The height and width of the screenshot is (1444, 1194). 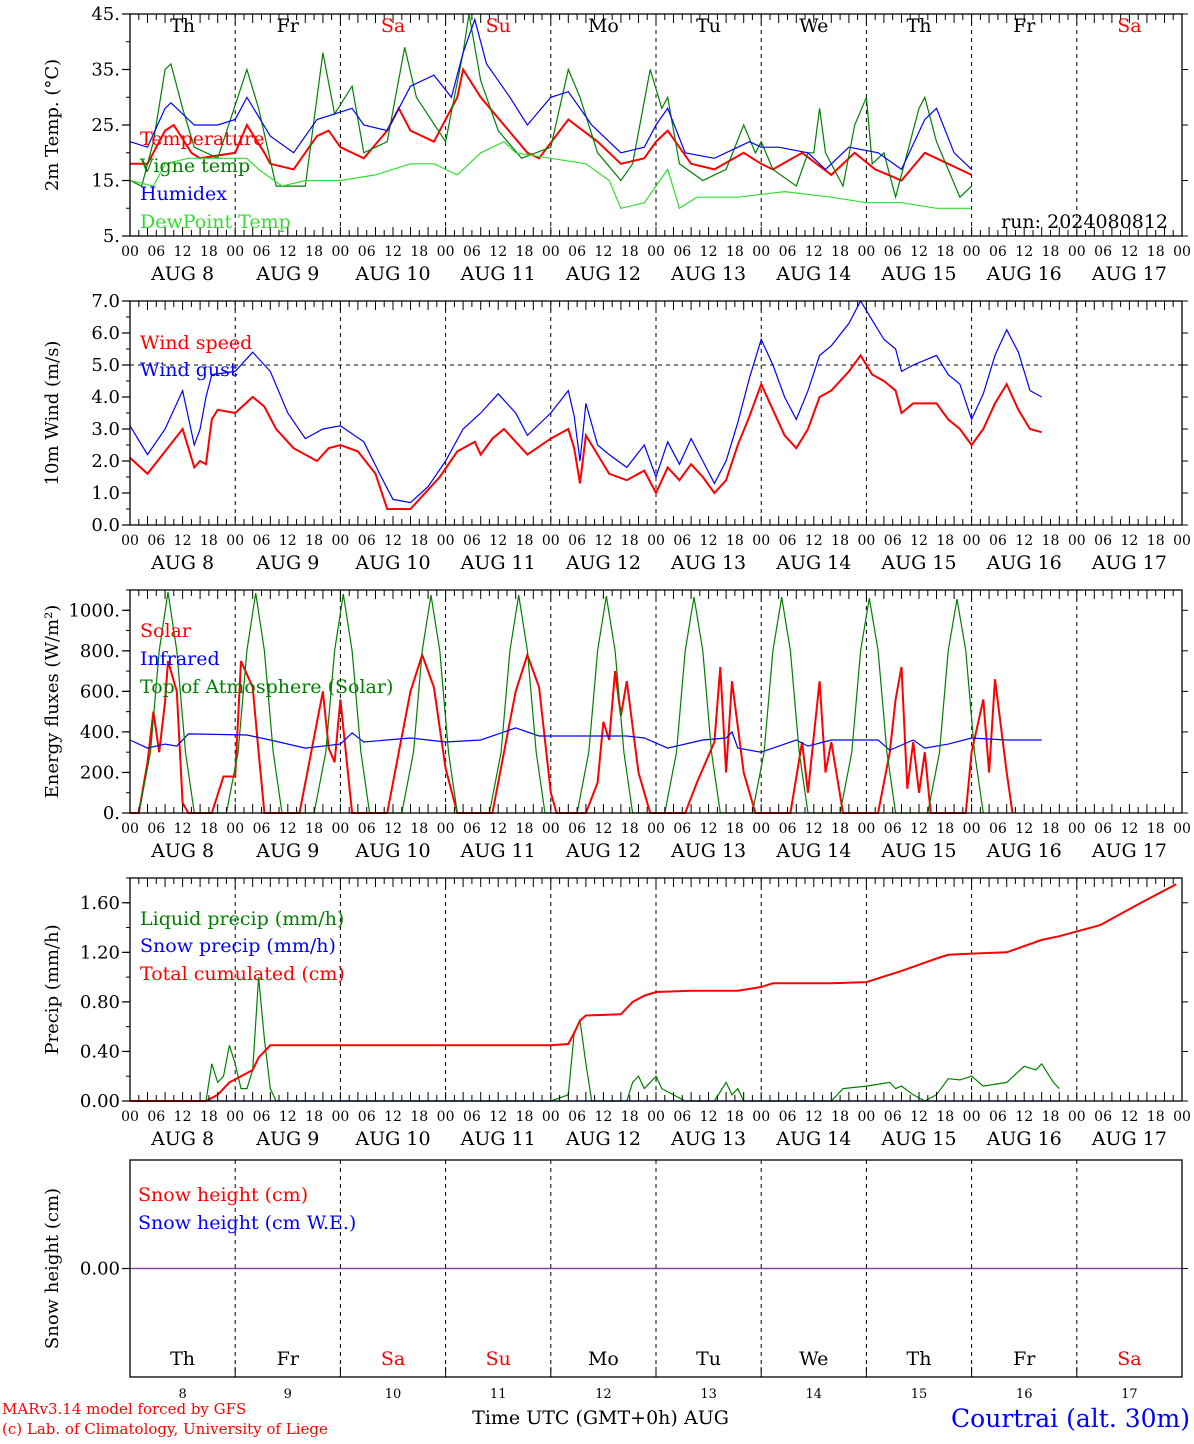 What do you see at coordinates (813, 26) in the screenshot?
I see `day-name: We` at bounding box center [813, 26].